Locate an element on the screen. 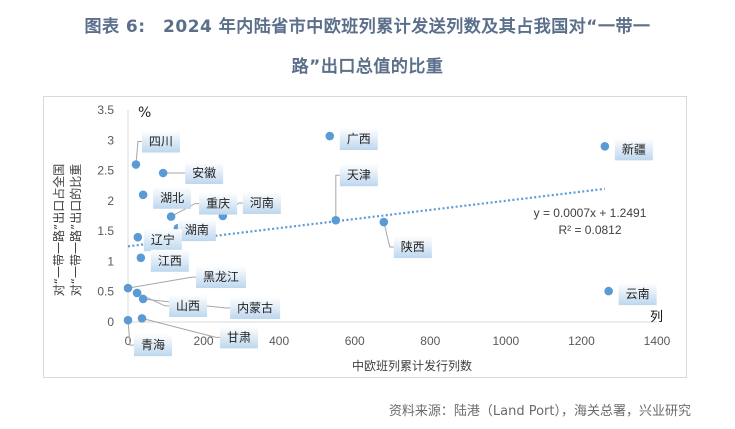 This screenshot has height=429, width=735. svg-text: 云南 is located at coordinates (638, 293).